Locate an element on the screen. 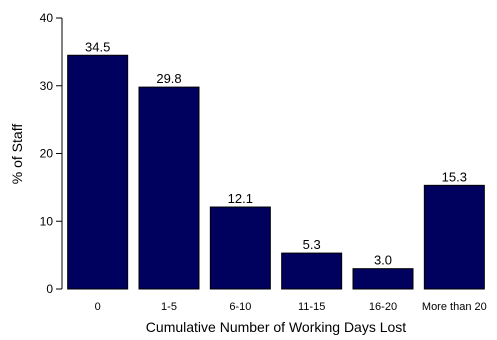 Image resolution: width=497 pixels, height=340 pixels. data-label-1: 29.8 is located at coordinates (168, 78).